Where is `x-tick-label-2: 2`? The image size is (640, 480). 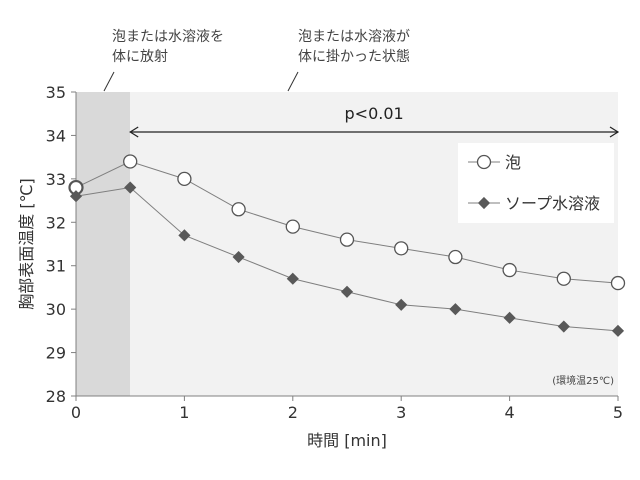
x-tick-label-2: 2 is located at coordinates (293, 412).